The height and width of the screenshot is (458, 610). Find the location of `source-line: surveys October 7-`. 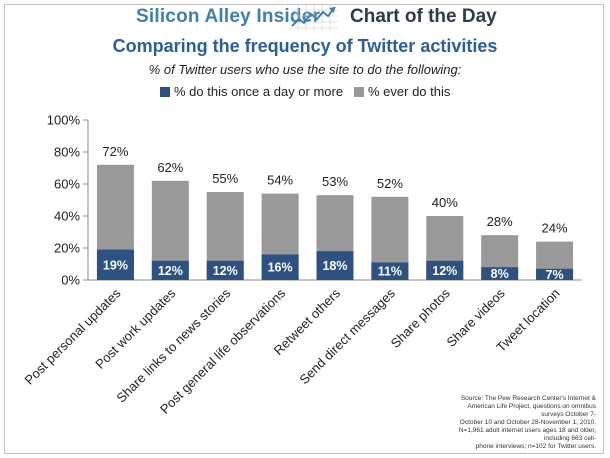

source-line: surveys October 7- is located at coordinates (568, 414).